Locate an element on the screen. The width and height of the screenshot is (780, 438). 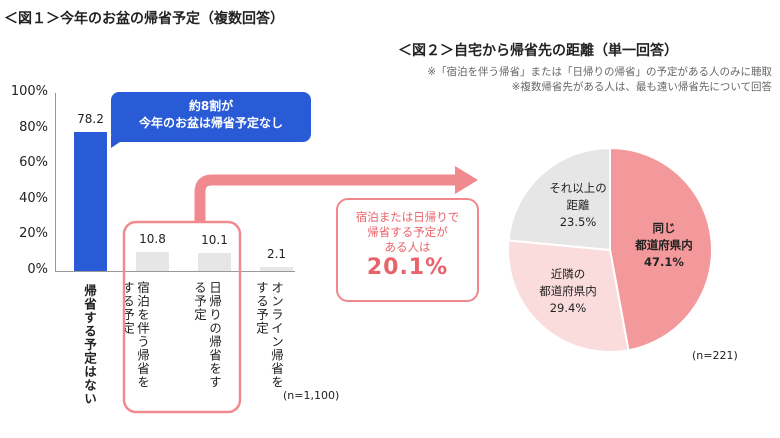
slice-label-neighbor-line-1: 近隣の is located at coordinates (568, 274).